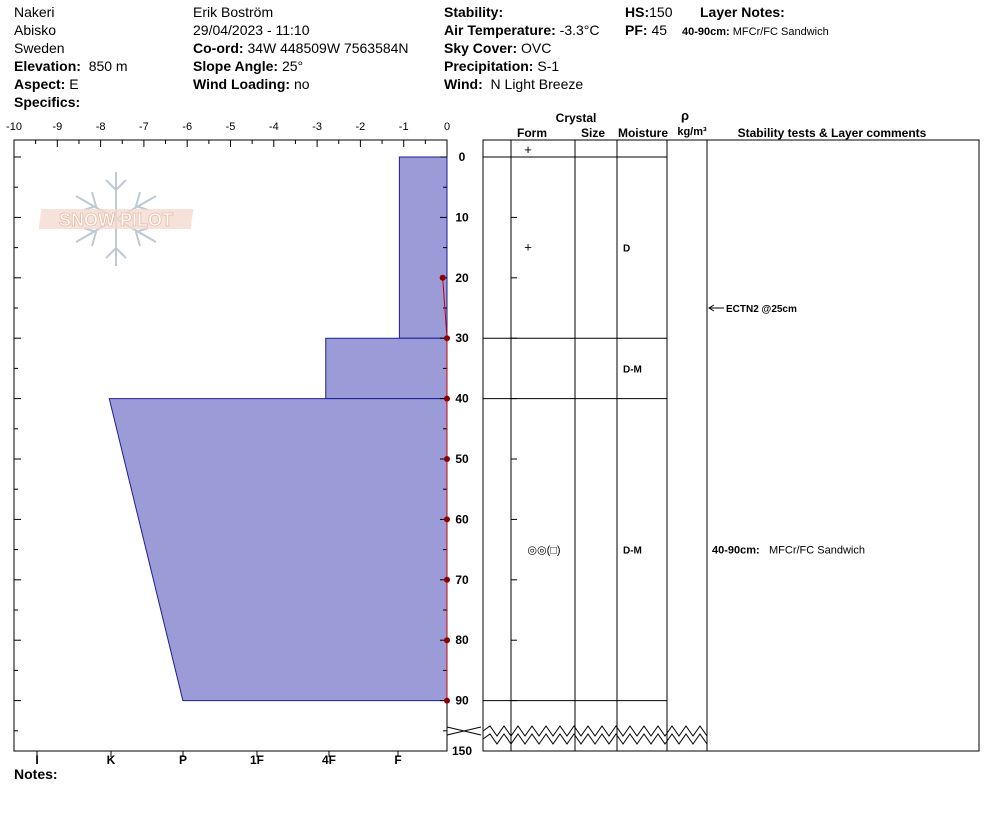  Describe the element at coordinates (626, 249) in the screenshot. I see `layer-moisture: D` at that location.